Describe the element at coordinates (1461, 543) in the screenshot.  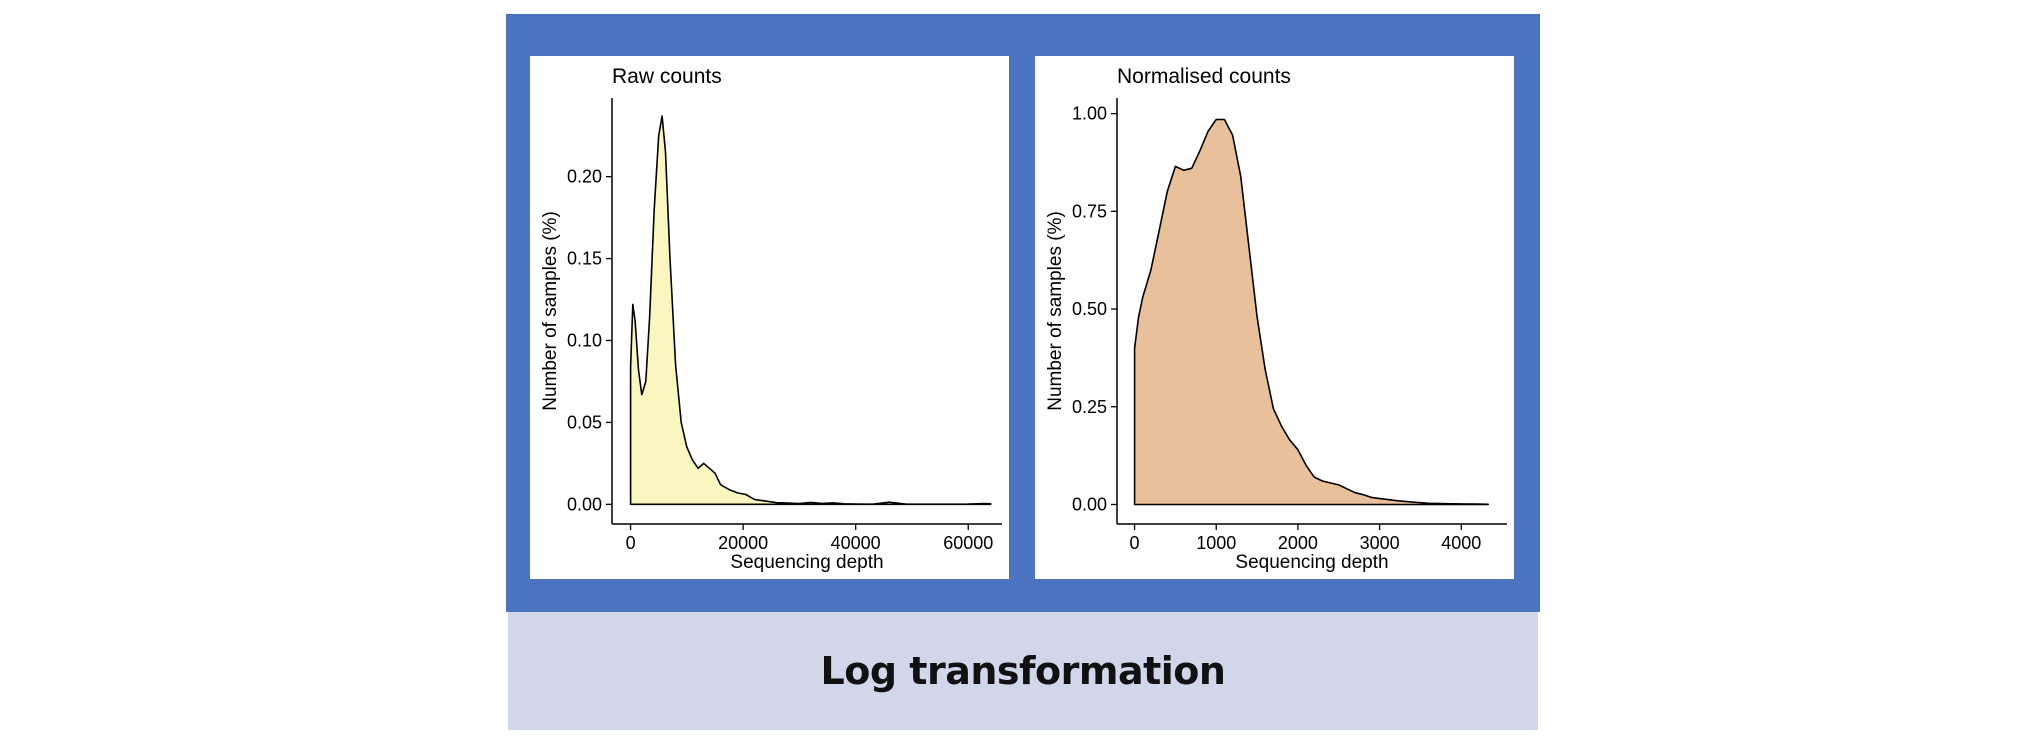
I see `x-tick-label: 4000` at that location.